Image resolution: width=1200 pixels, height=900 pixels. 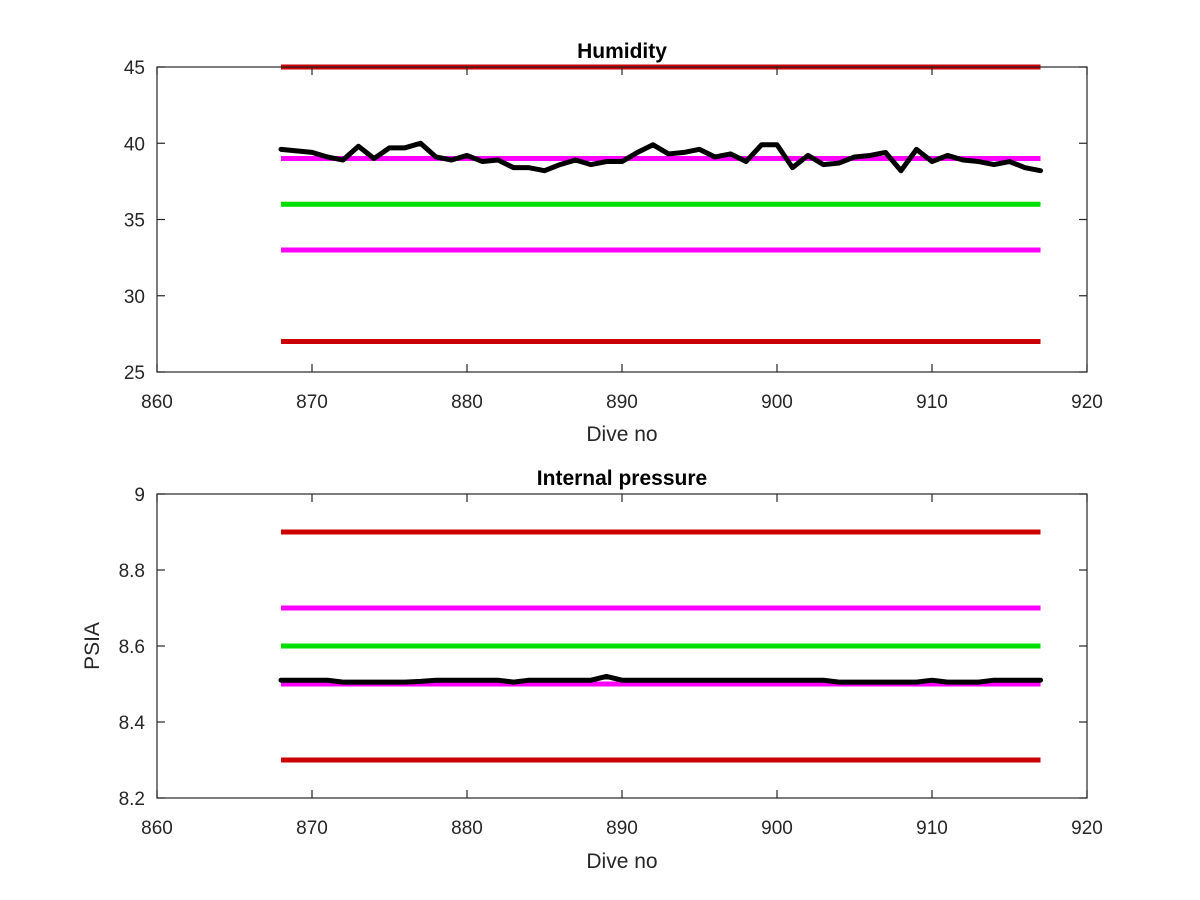 What do you see at coordinates (134, 144) in the screenshot?
I see `humidity-chart-ytick-label: 40` at bounding box center [134, 144].